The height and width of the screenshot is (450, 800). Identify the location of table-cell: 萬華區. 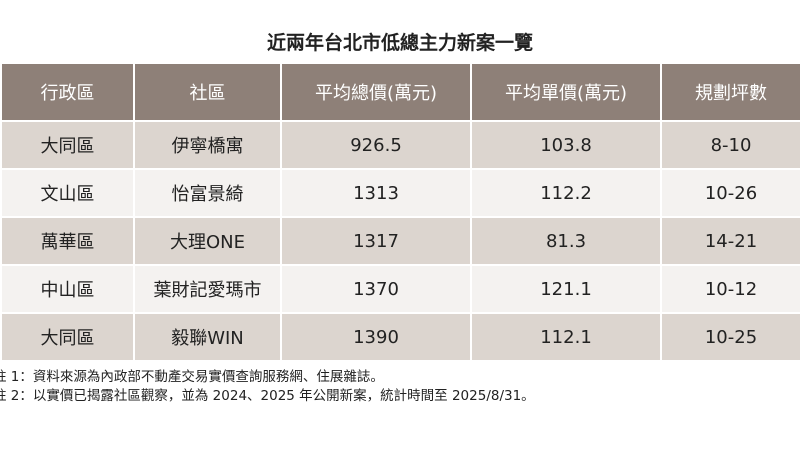
(67, 241).